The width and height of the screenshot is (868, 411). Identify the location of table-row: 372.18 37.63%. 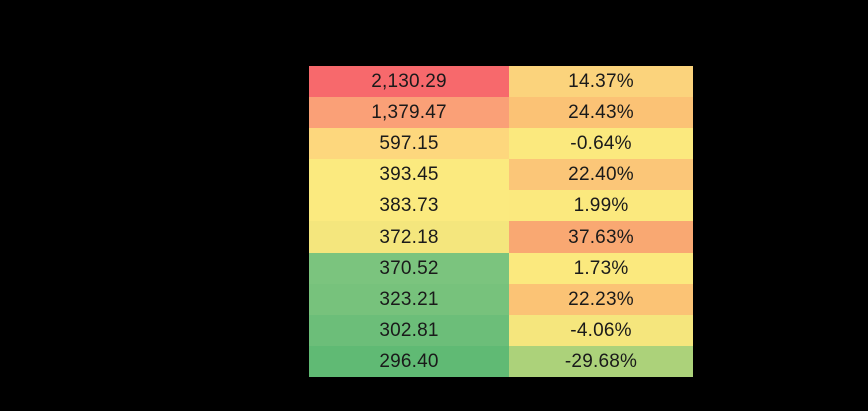
(501, 237).